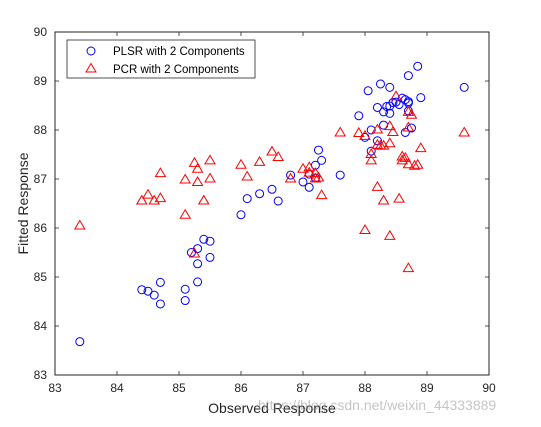 The image size is (541, 427). I want to click on x-tick-label: 85, so click(179, 388).